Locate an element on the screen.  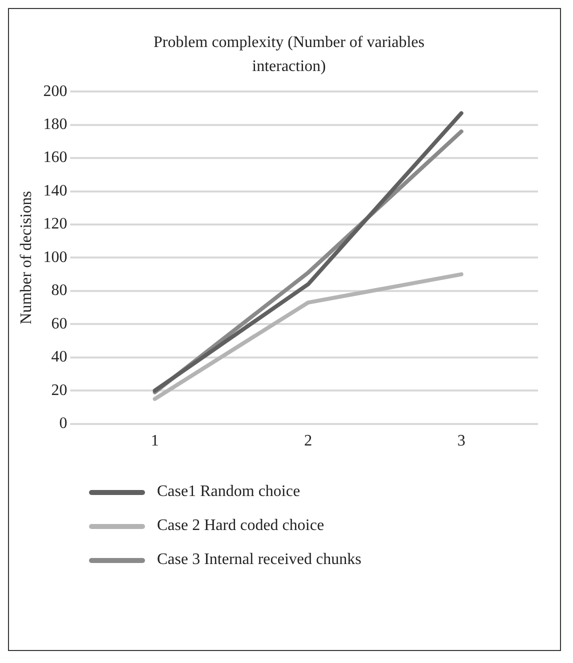
y-tick-label: 200 is located at coordinates (55, 91).